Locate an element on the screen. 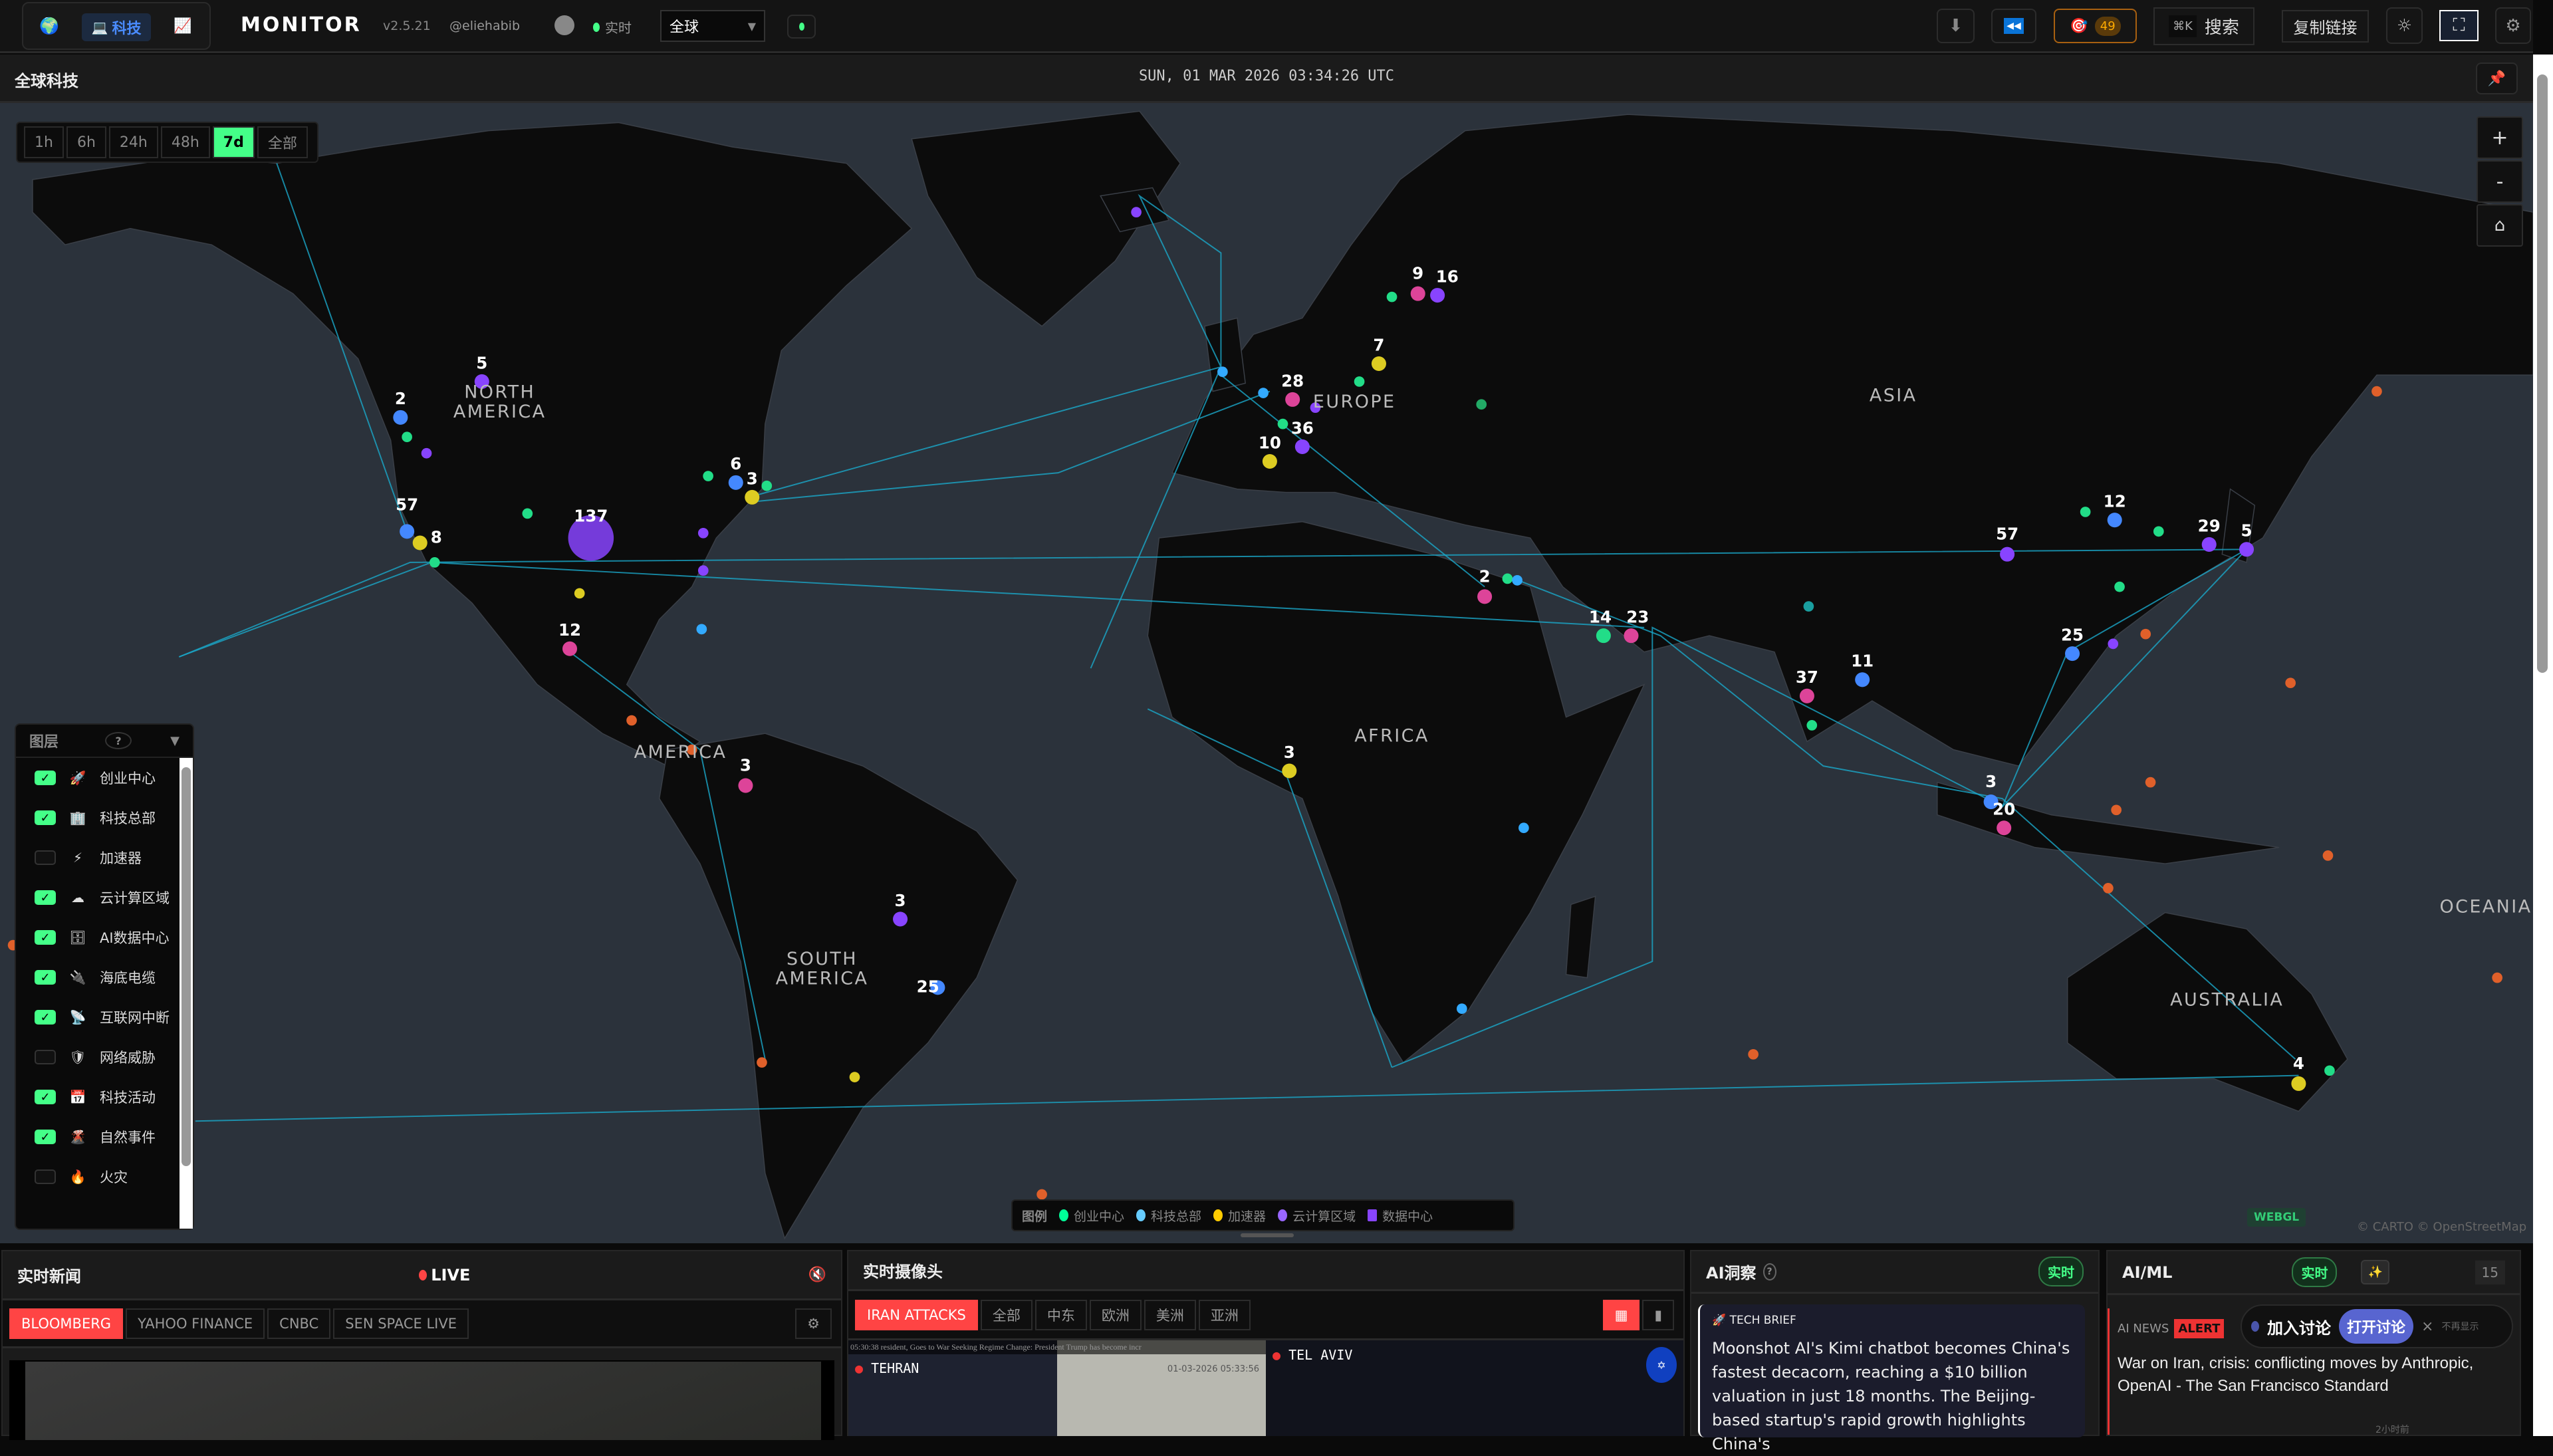 This screenshot has width=2553, height=1456. layers-scrollbar is located at coordinates (186, 993).